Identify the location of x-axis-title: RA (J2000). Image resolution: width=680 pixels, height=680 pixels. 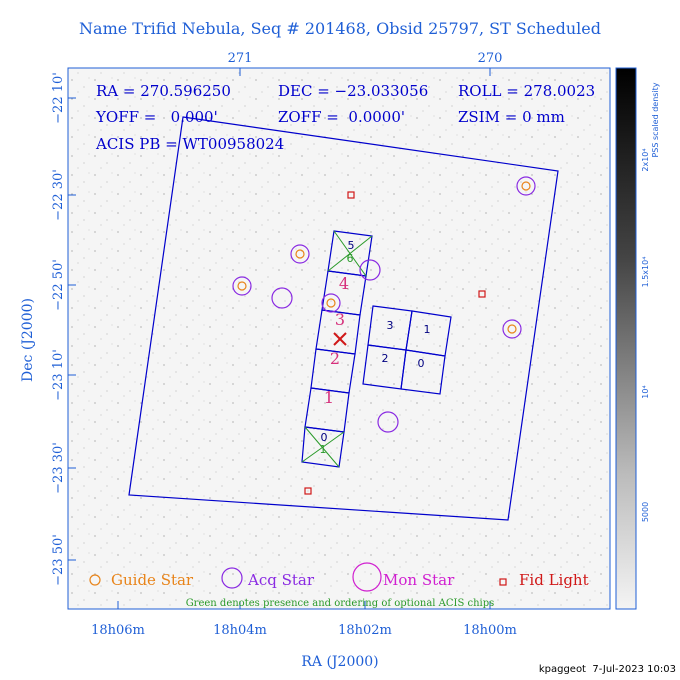
(339, 662).